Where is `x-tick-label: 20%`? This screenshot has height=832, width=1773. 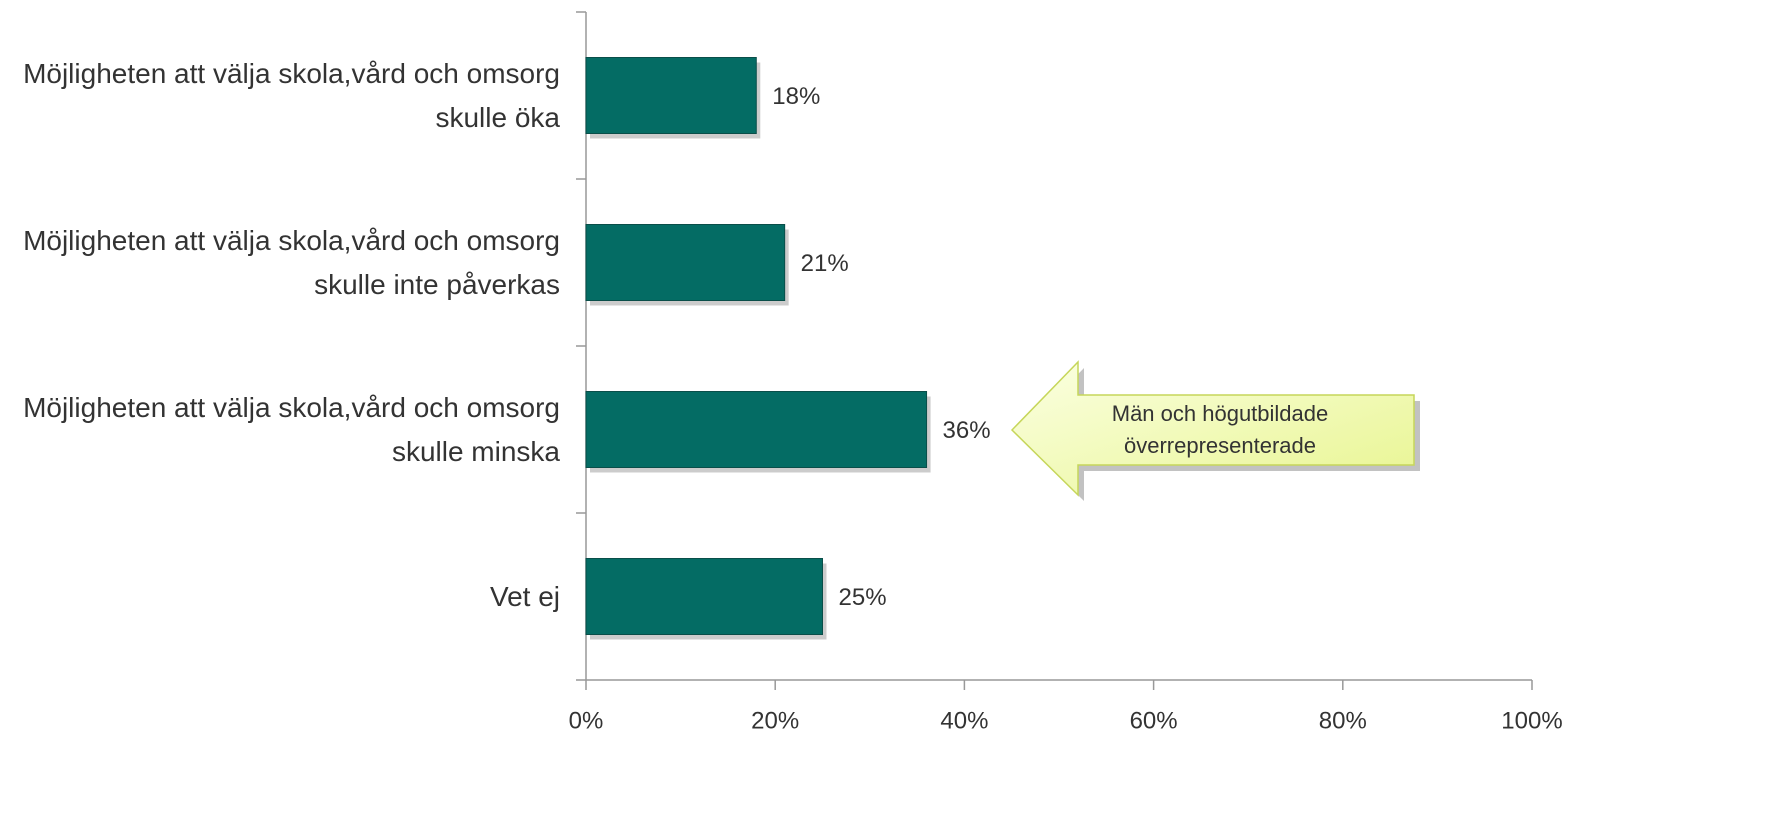
x-tick-label: 20% is located at coordinates (775, 720).